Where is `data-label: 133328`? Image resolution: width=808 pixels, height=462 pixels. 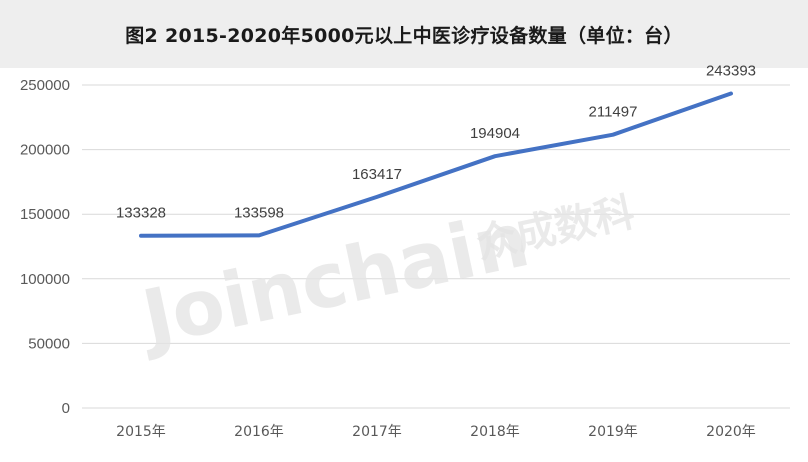
data-label: 133328 is located at coordinates (141, 213).